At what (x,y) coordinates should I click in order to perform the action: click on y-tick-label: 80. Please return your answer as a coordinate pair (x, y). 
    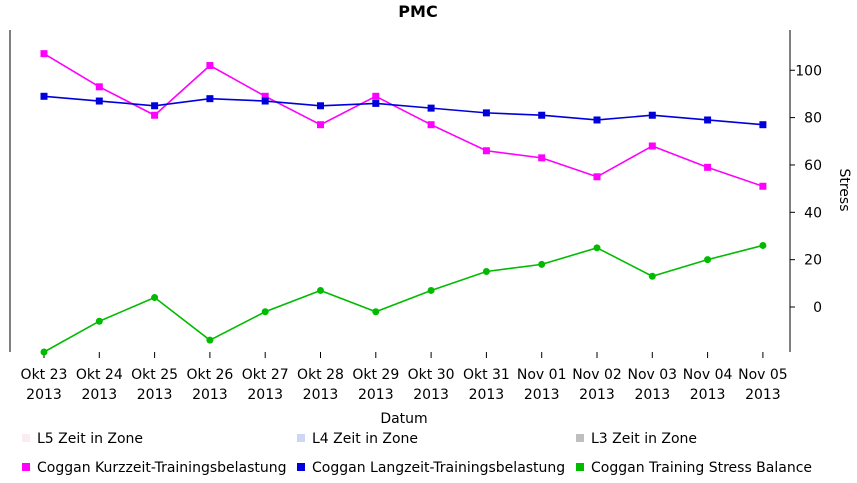
    Looking at the image, I should click on (813, 119).